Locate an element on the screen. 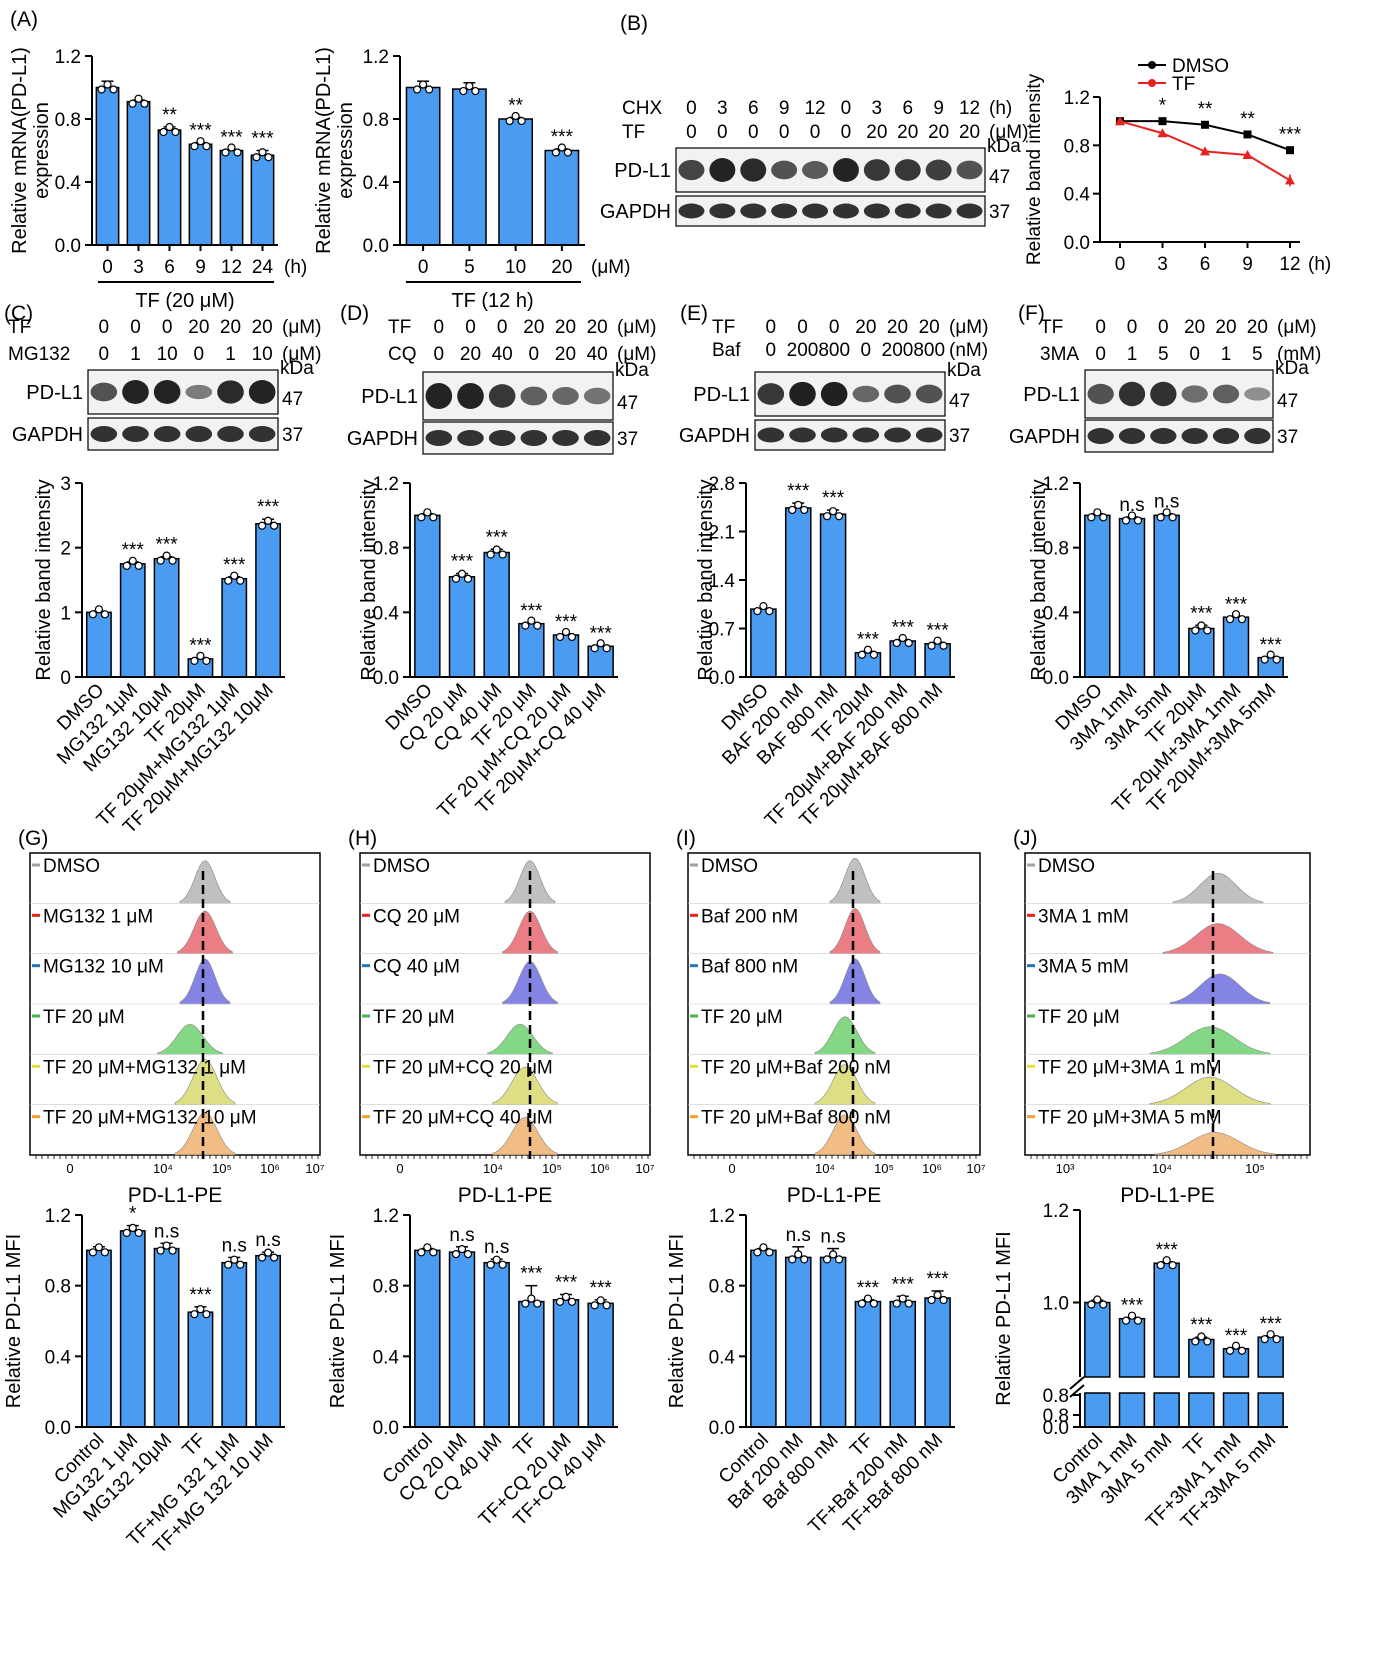 This screenshot has height=1666, width=1400. x-category-label: 9 is located at coordinates (200, 267).